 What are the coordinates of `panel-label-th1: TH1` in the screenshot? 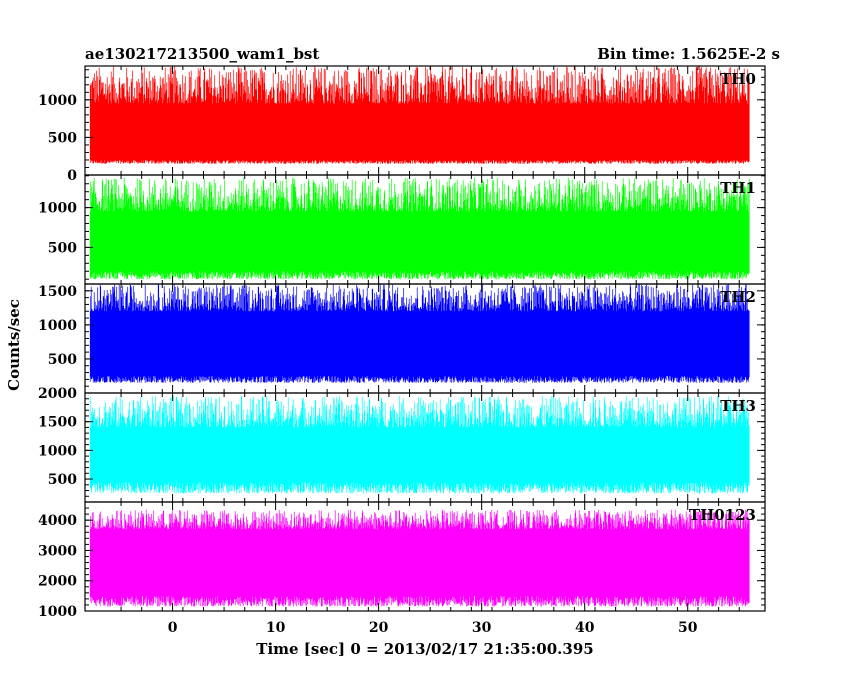 It's located at (738, 188).